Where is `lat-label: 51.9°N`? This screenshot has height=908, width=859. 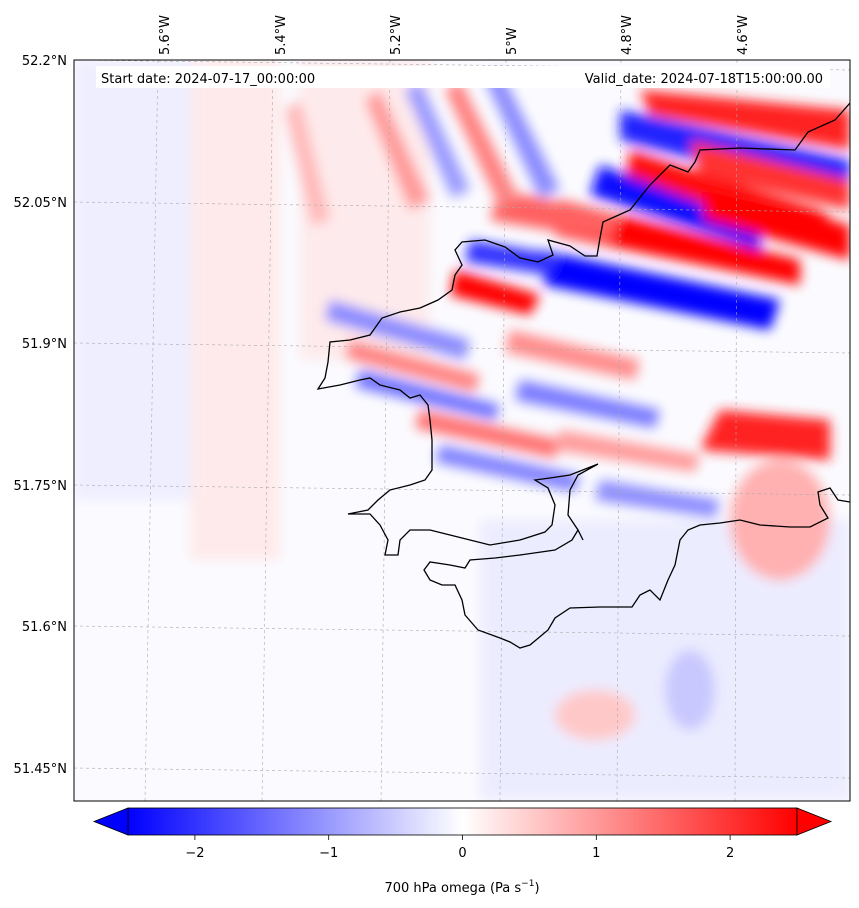 lat-label: 51.9°N is located at coordinates (44, 344).